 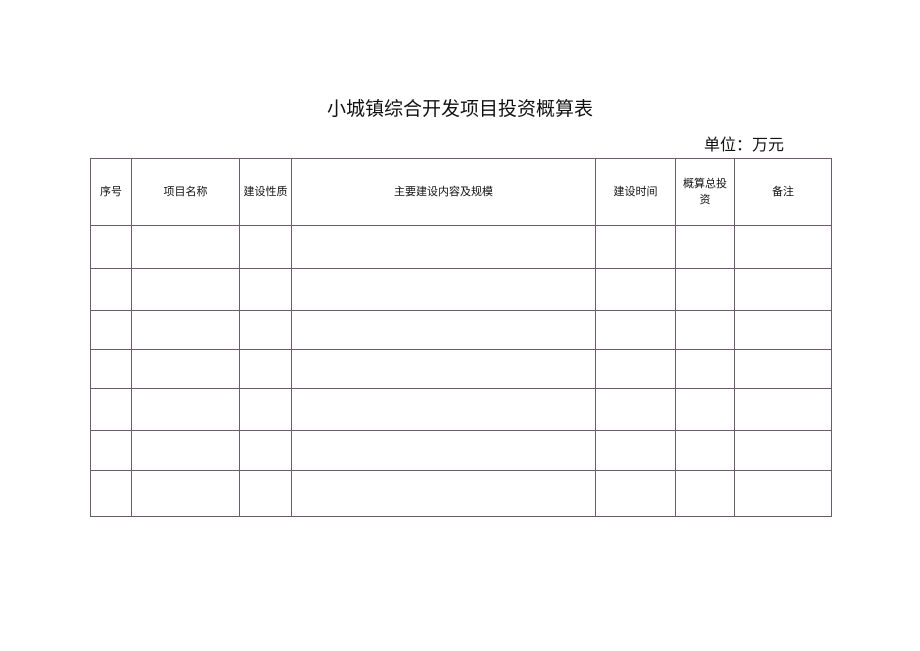 What do you see at coordinates (265, 192) in the screenshot?
I see `header-nature: 建设性质` at bounding box center [265, 192].